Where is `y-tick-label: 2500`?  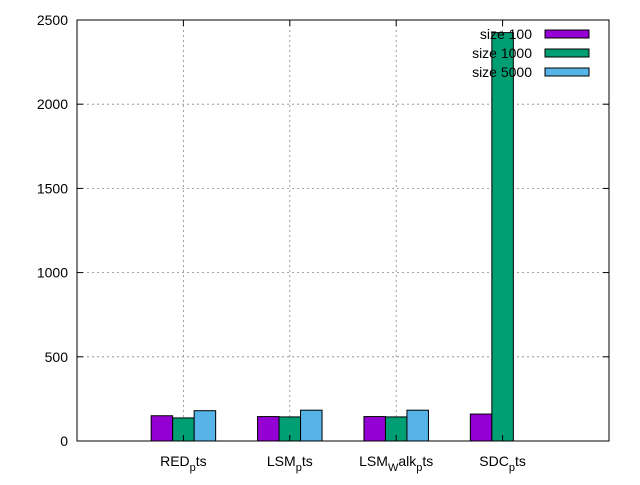
y-tick-label: 2500 is located at coordinates (52, 20).